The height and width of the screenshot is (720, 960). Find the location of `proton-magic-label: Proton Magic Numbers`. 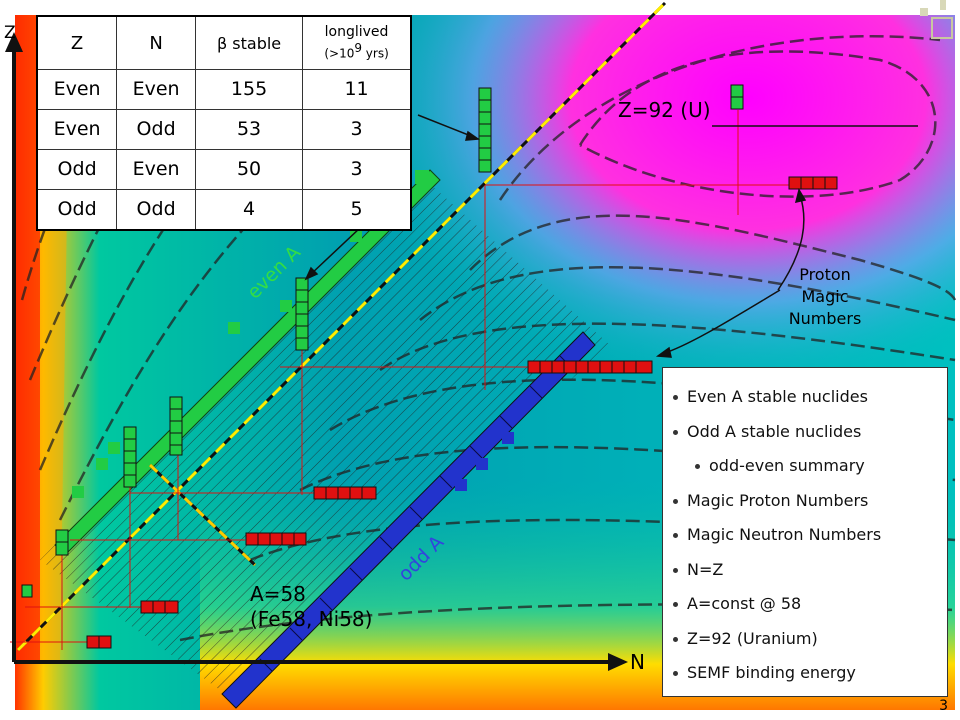

proton-magic-label: Proton Magic Numbers is located at coordinates (825, 297).